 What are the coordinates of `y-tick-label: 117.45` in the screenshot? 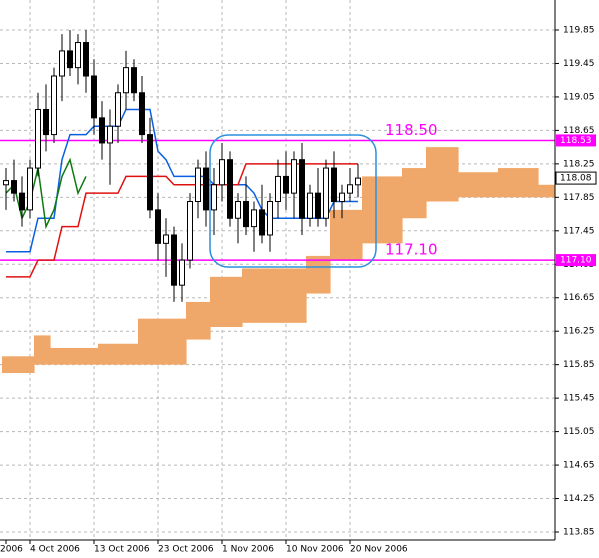 It's located at (579, 231).